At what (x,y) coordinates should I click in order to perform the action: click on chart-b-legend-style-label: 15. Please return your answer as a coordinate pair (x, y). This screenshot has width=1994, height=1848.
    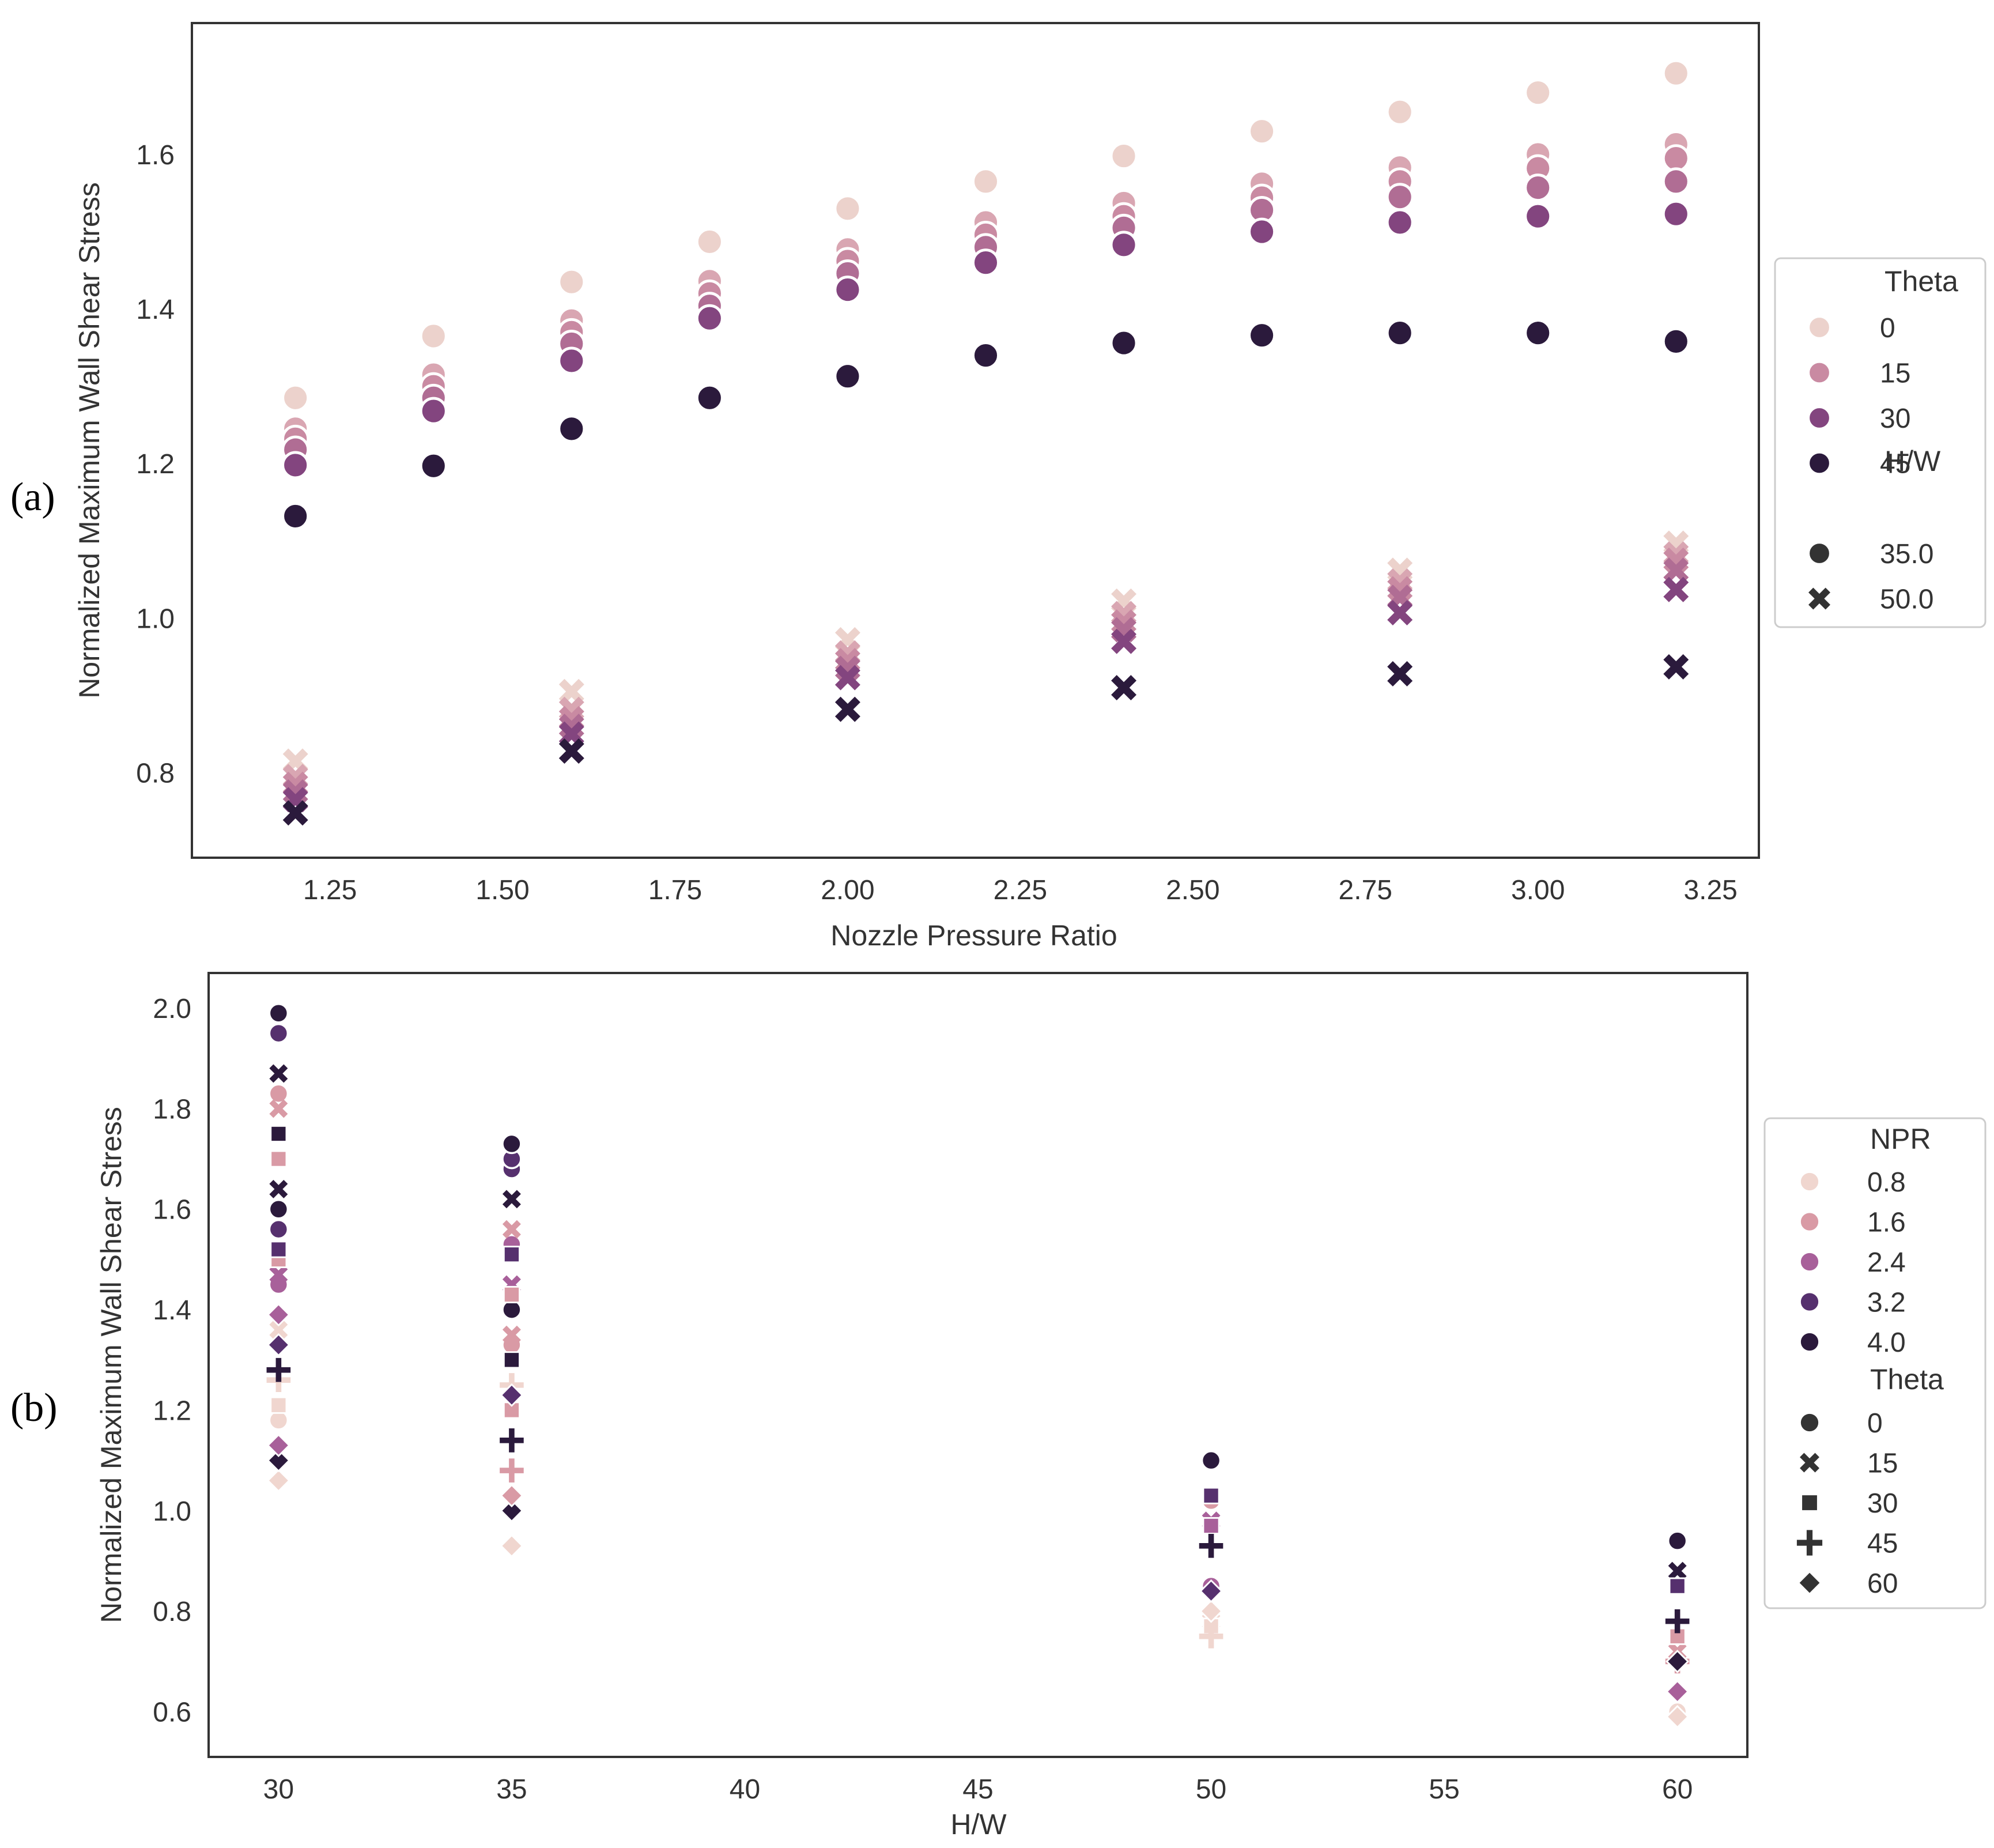
    Looking at the image, I should click on (1882, 1464).